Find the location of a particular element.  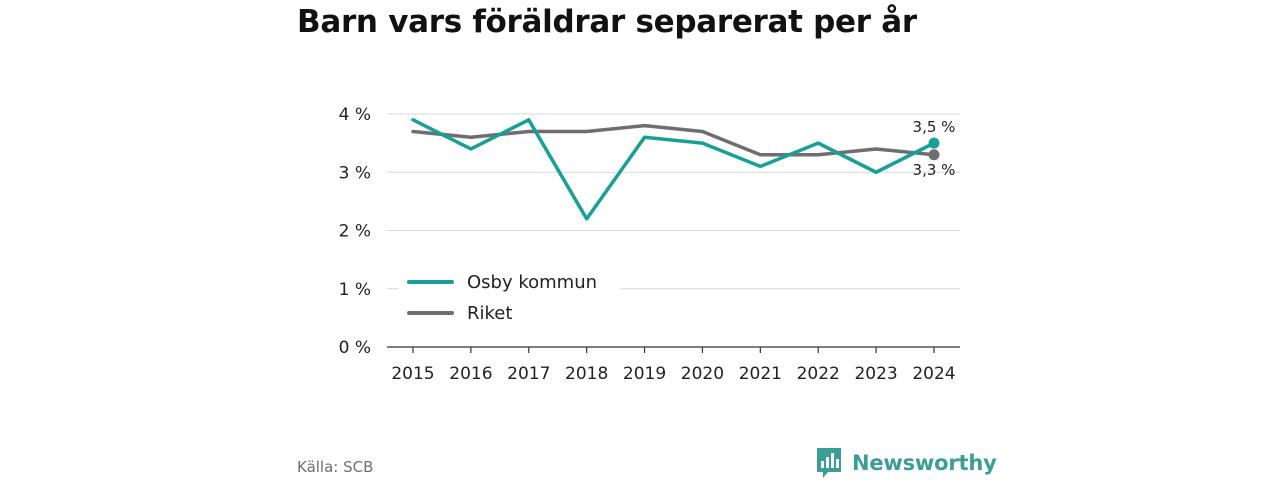

bar-chart-logo-icon is located at coordinates (829, 463).